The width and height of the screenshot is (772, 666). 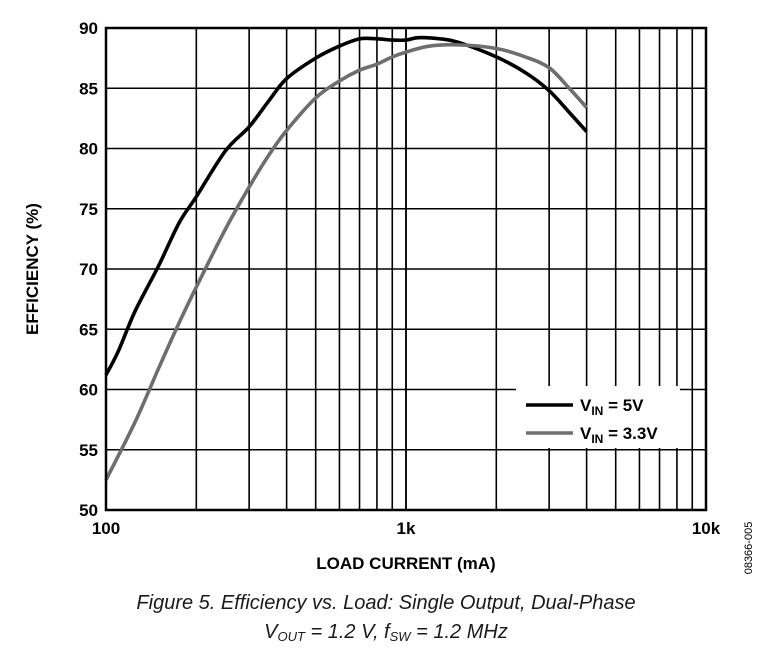 What do you see at coordinates (32, 269) in the screenshot?
I see `y-axis-title: EFFICIENCY (%)` at bounding box center [32, 269].